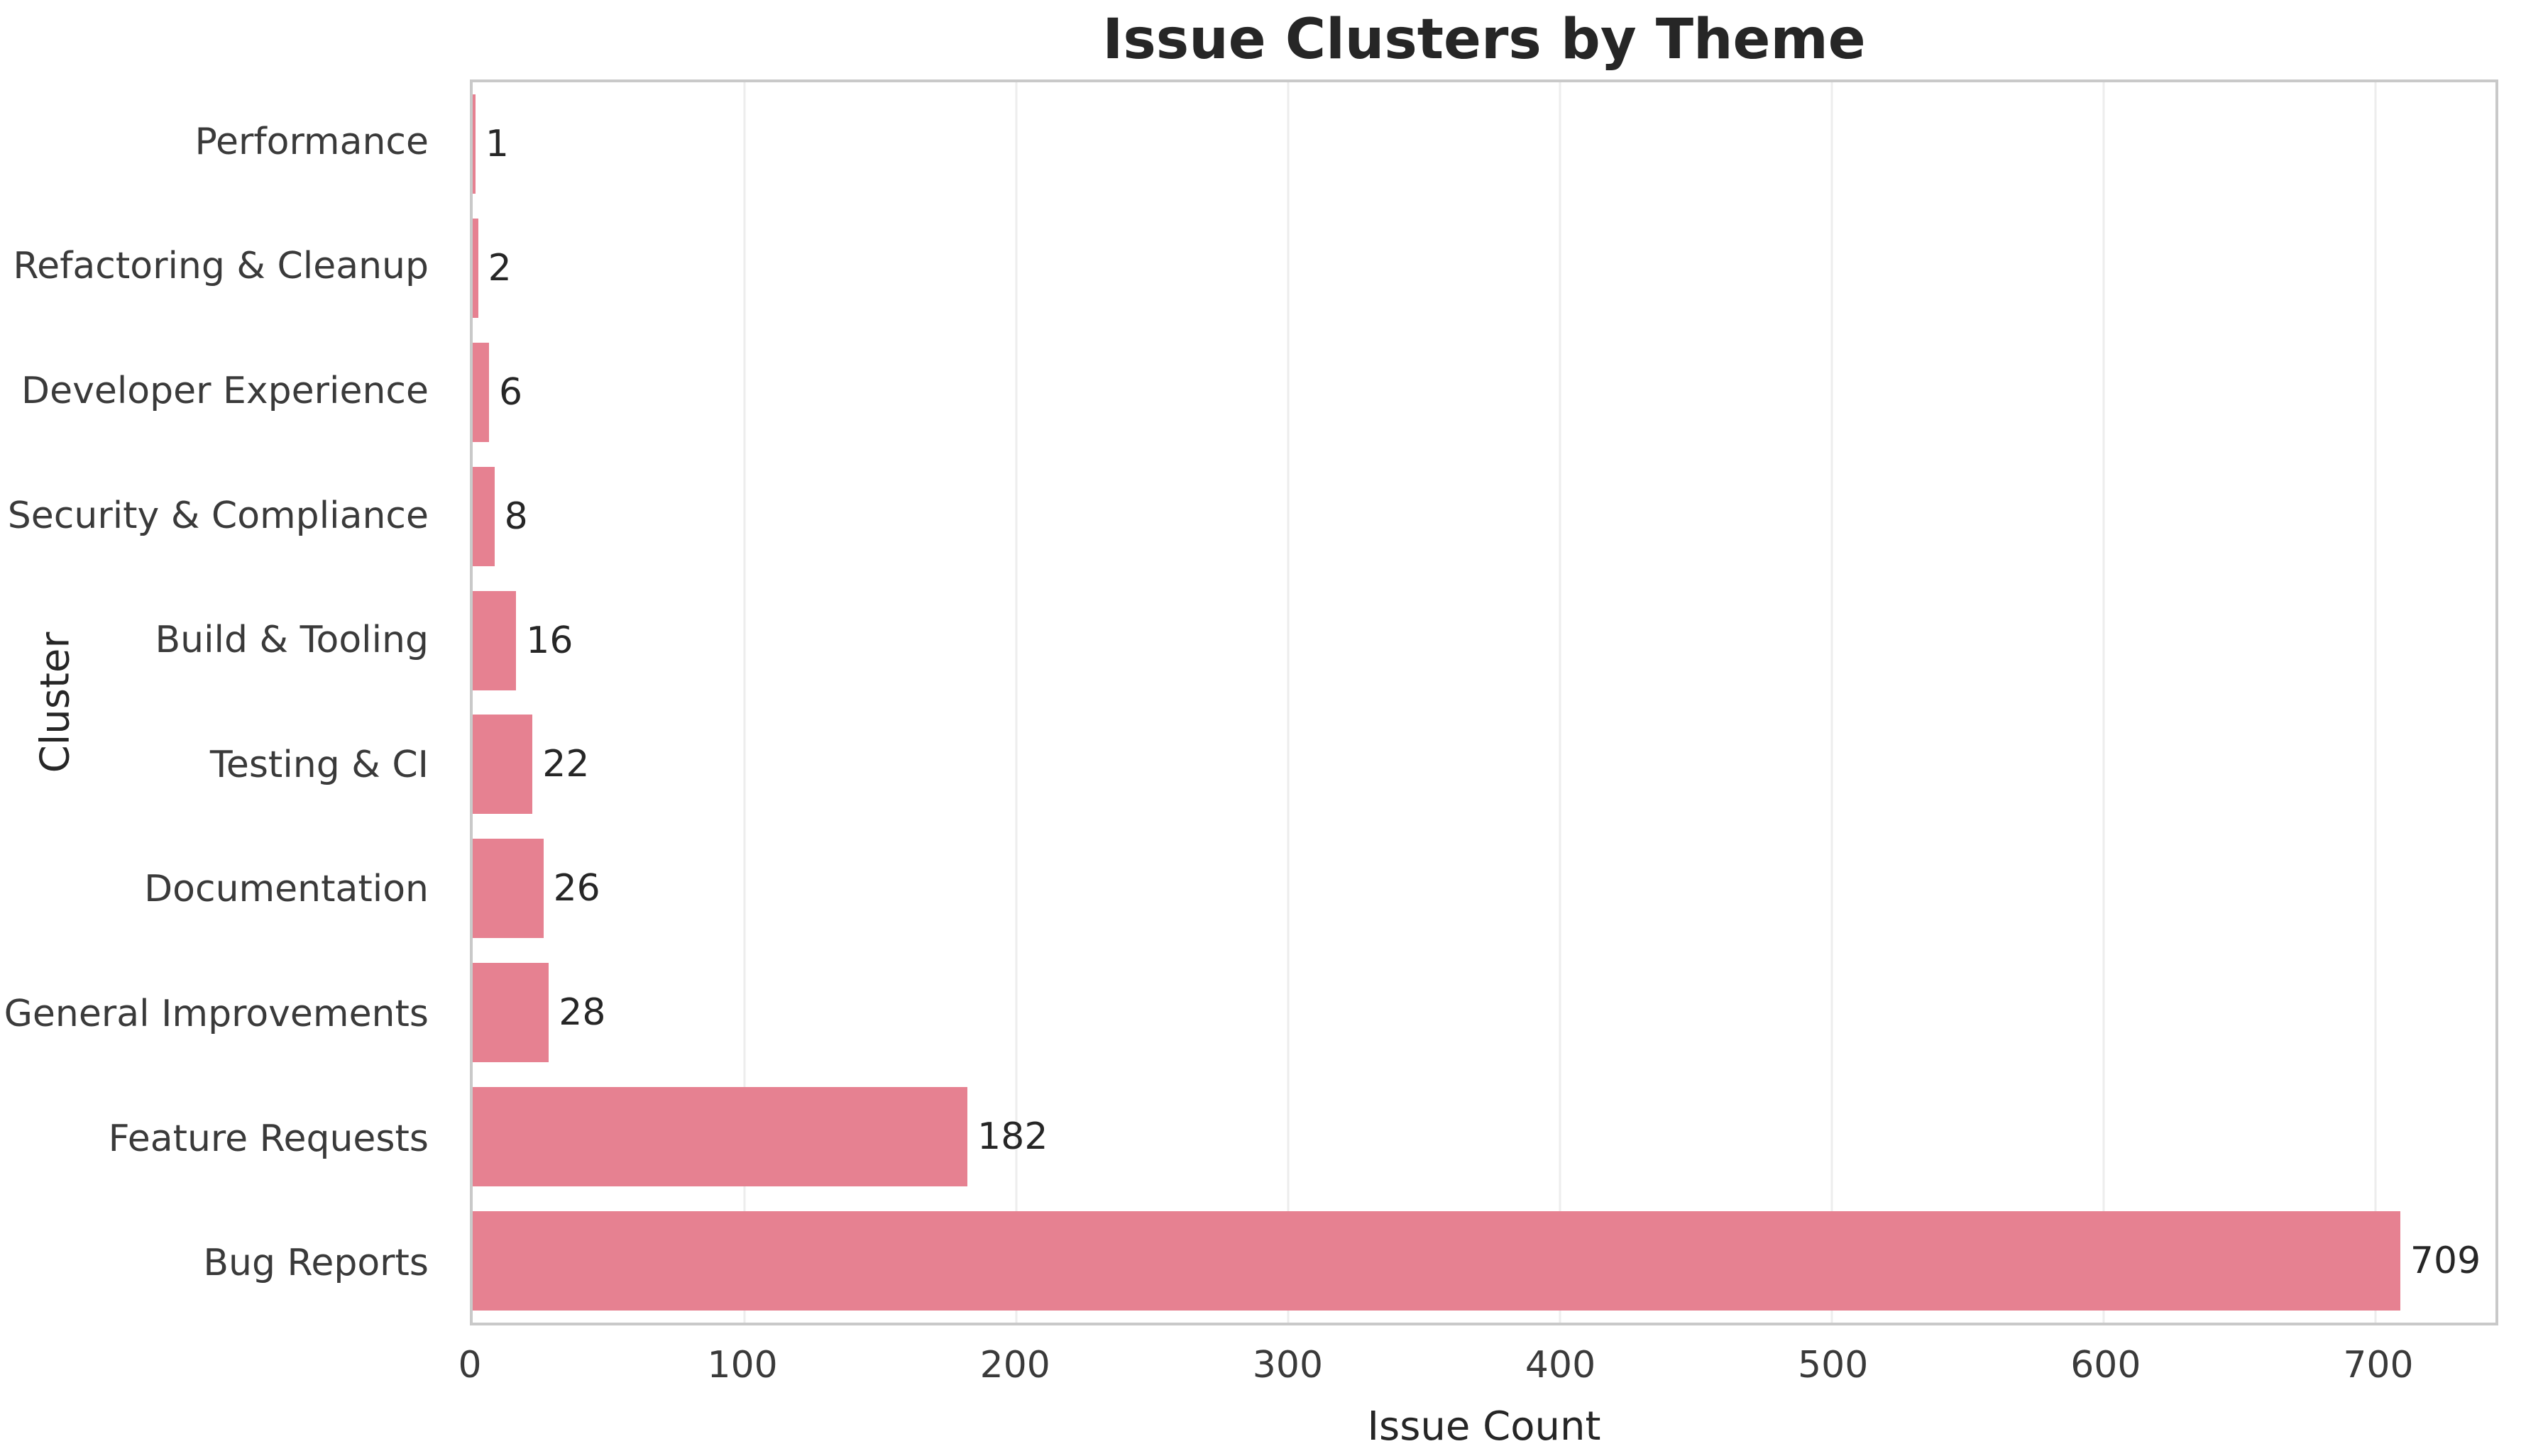 The width and height of the screenshot is (2521, 1456). I want to click on x-tick-label-400: 400, so click(1560, 1365).